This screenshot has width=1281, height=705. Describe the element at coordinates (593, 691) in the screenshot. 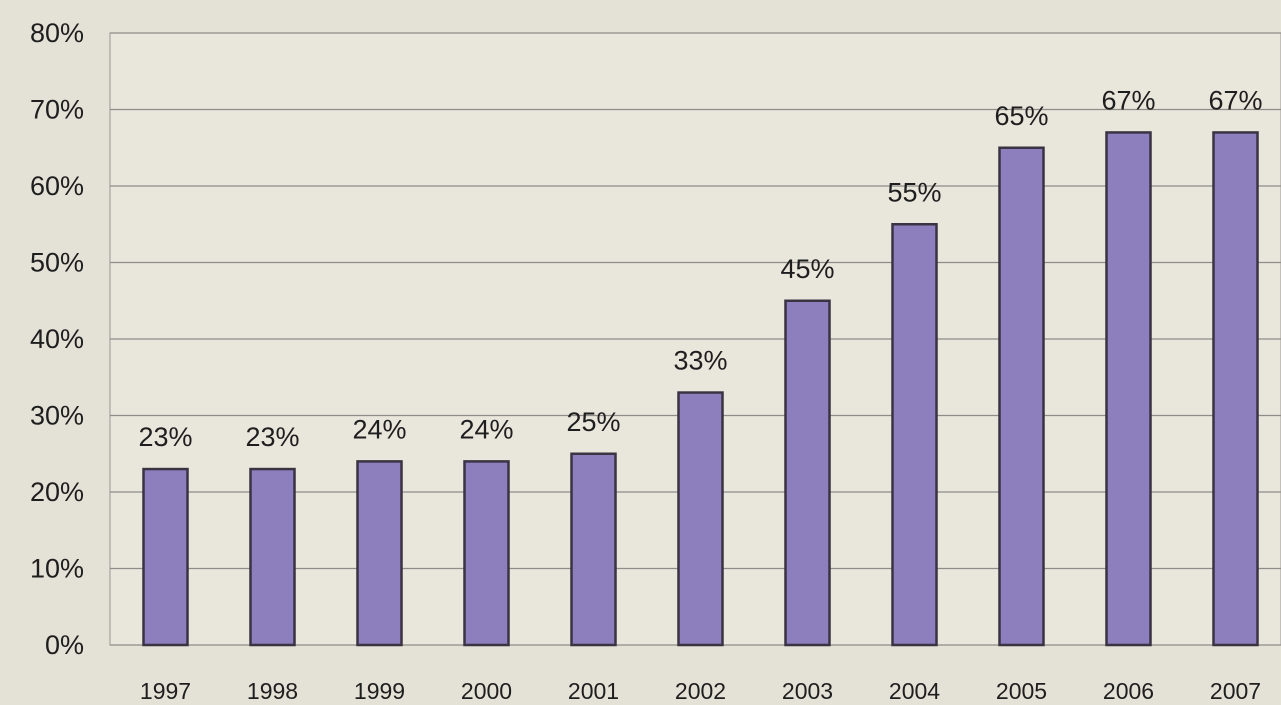

I see `x-tick-label: 2001` at that location.